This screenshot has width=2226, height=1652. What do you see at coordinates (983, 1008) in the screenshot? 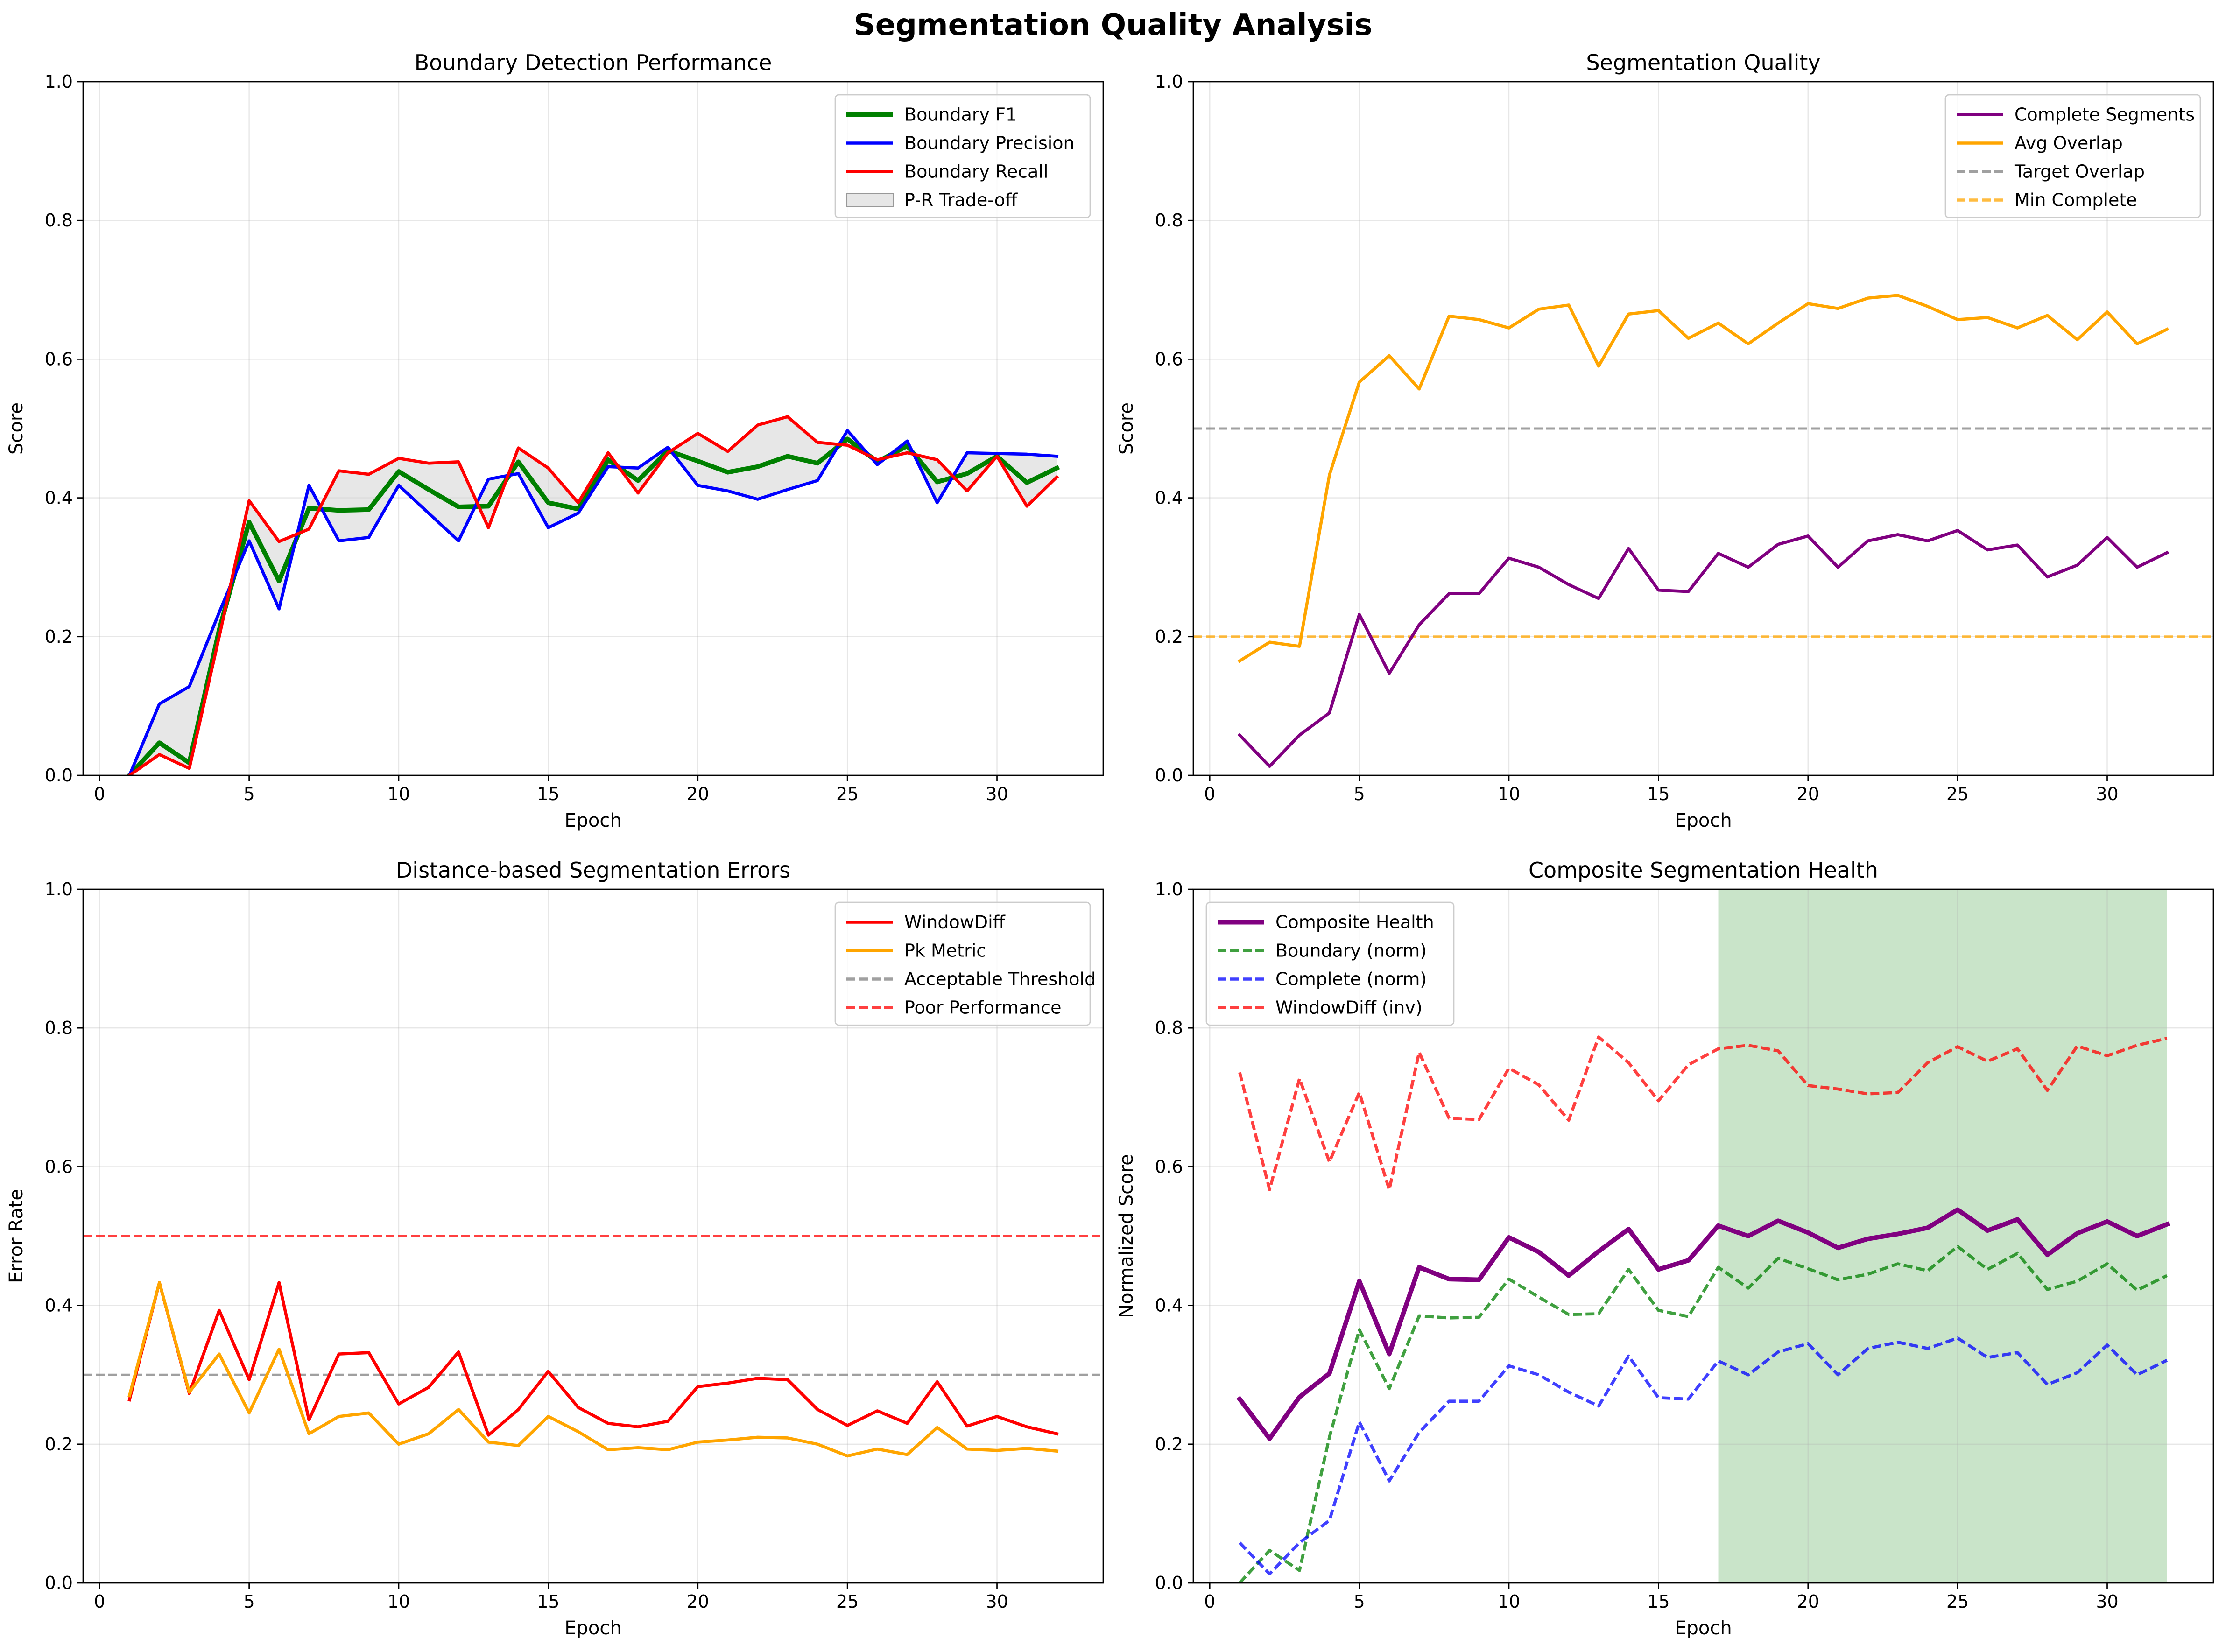
I see `legend-label: Poor Performance` at bounding box center [983, 1008].